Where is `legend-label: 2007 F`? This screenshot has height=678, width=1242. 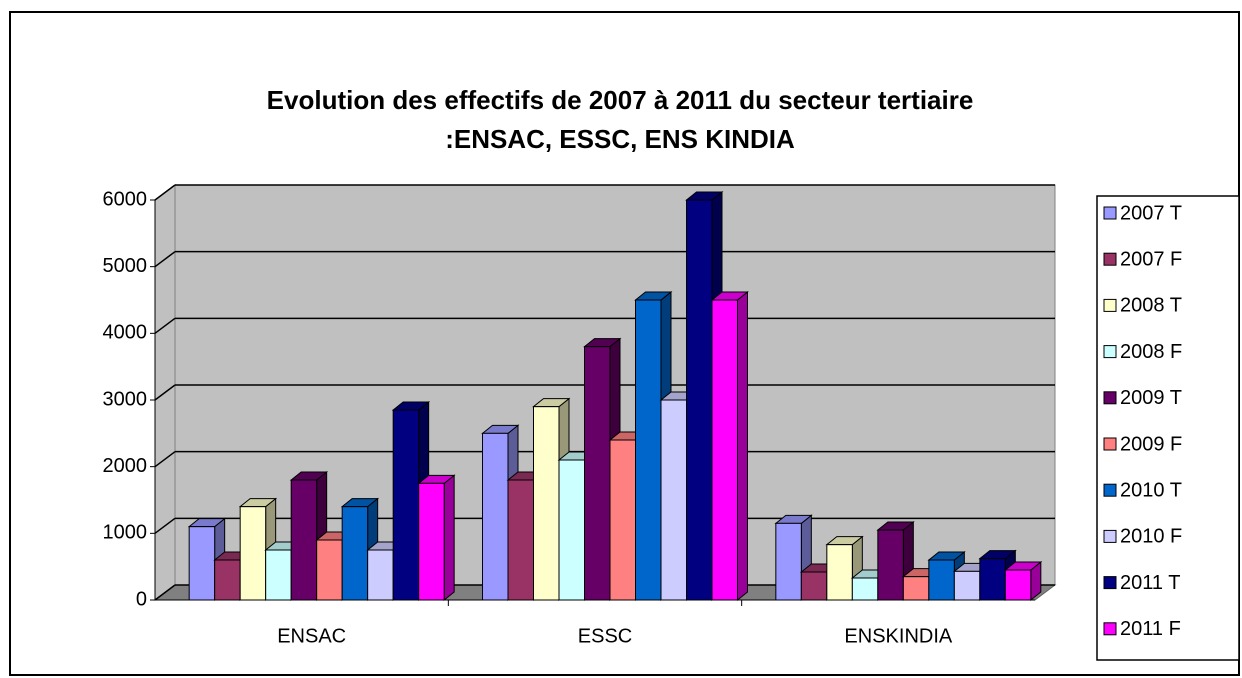
legend-label: 2007 F is located at coordinates (1151, 259).